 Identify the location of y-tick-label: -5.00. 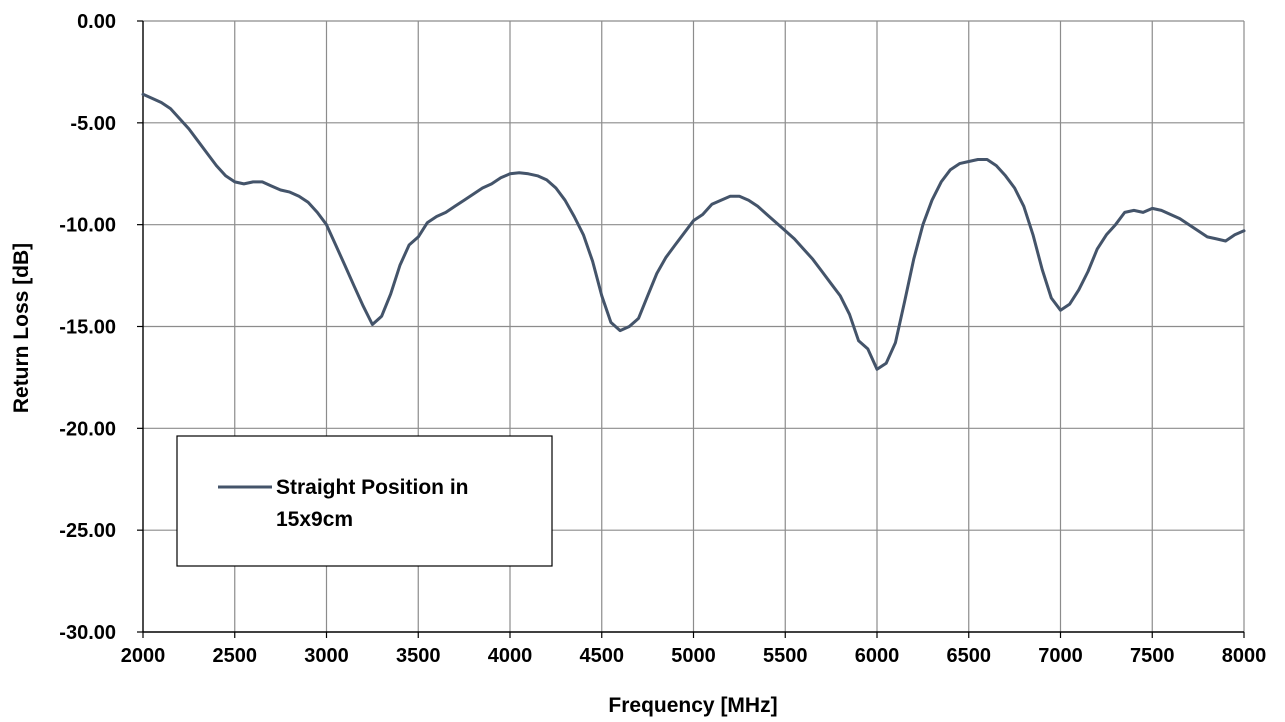
(93, 124).